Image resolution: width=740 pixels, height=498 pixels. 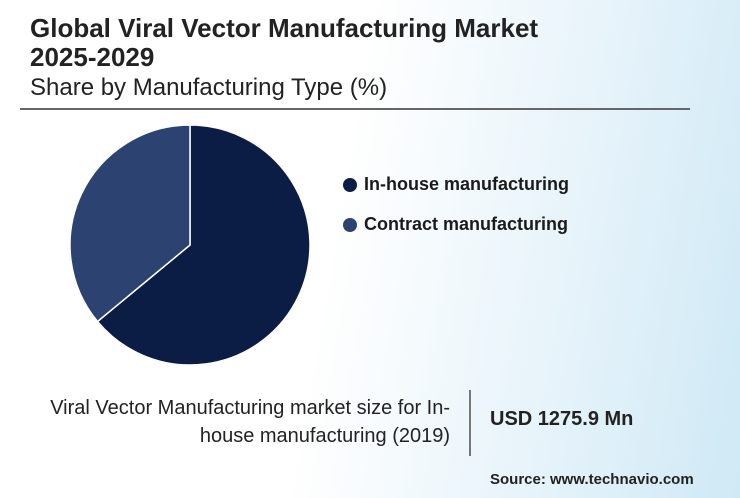 I want to click on source: Source: www.technavio.com, so click(x=592, y=479).